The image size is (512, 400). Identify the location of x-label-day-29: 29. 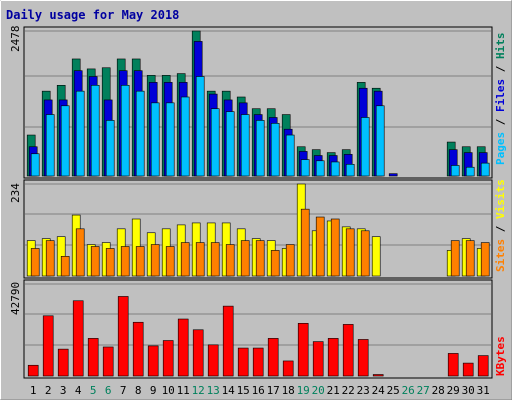
(453, 390).